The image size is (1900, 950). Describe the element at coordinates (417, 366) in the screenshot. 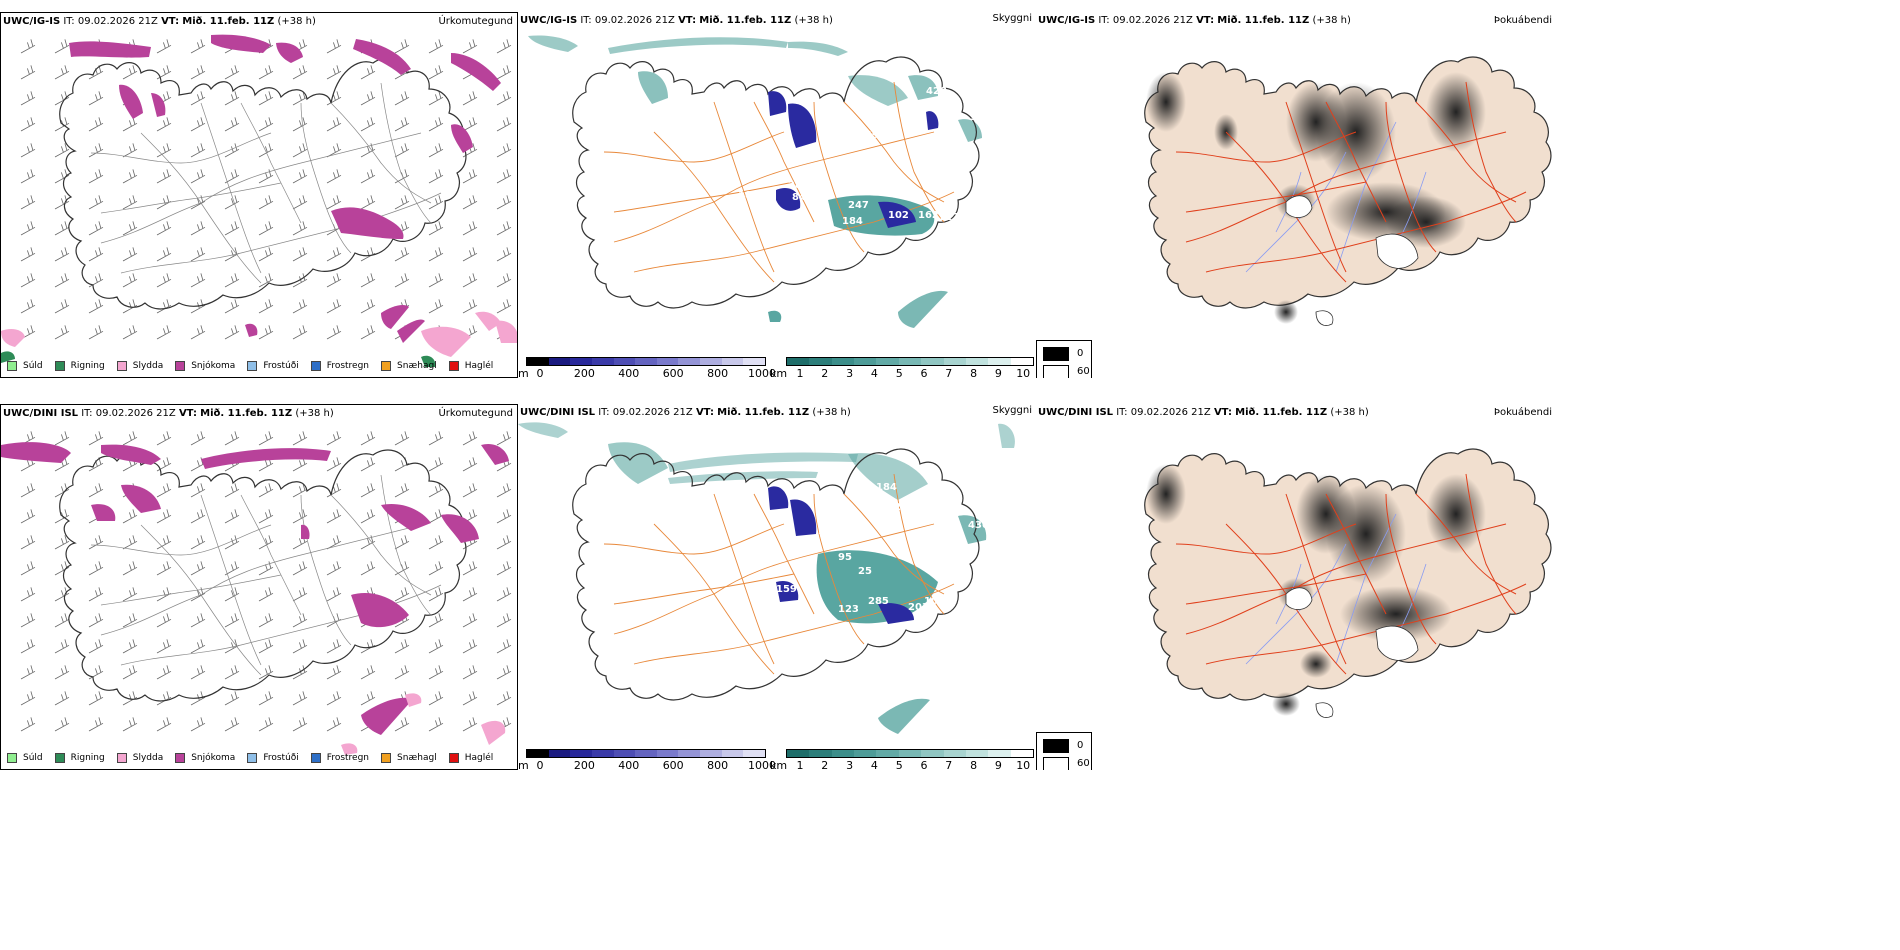

I see `legend-label: Snæhagl` at that location.